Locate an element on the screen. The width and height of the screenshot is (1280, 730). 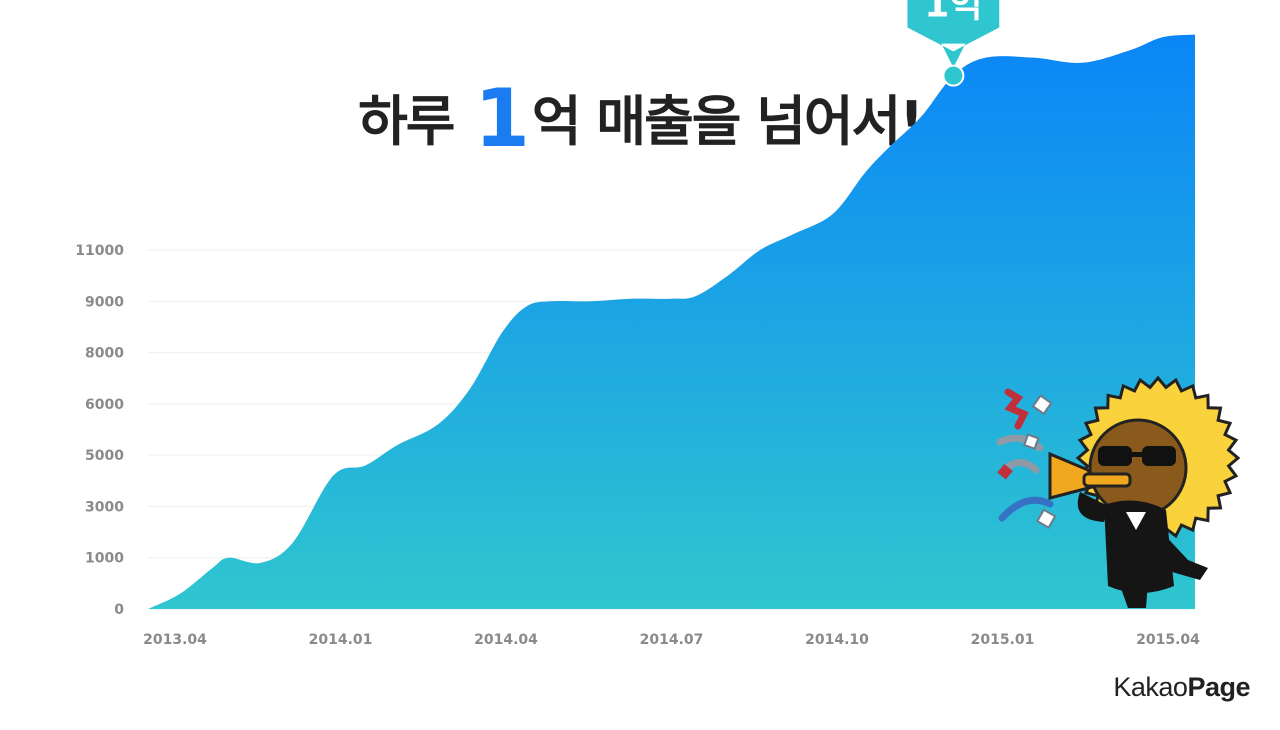
y-tick-label: 3000 is located at coordinates (104, 507).